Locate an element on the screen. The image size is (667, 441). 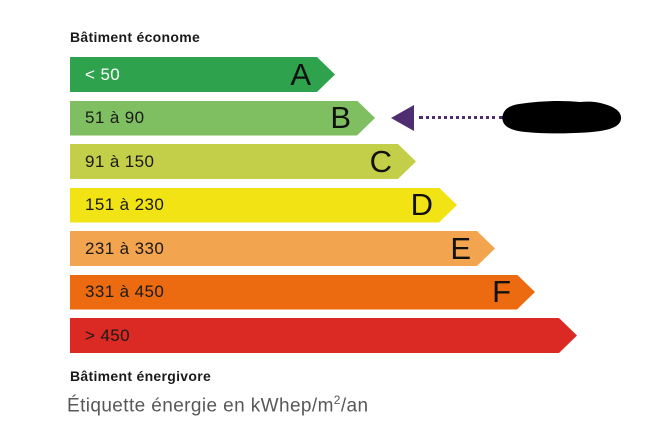
energy-bar-f-range: 331 à 450 is located at coordinates (125, 291).